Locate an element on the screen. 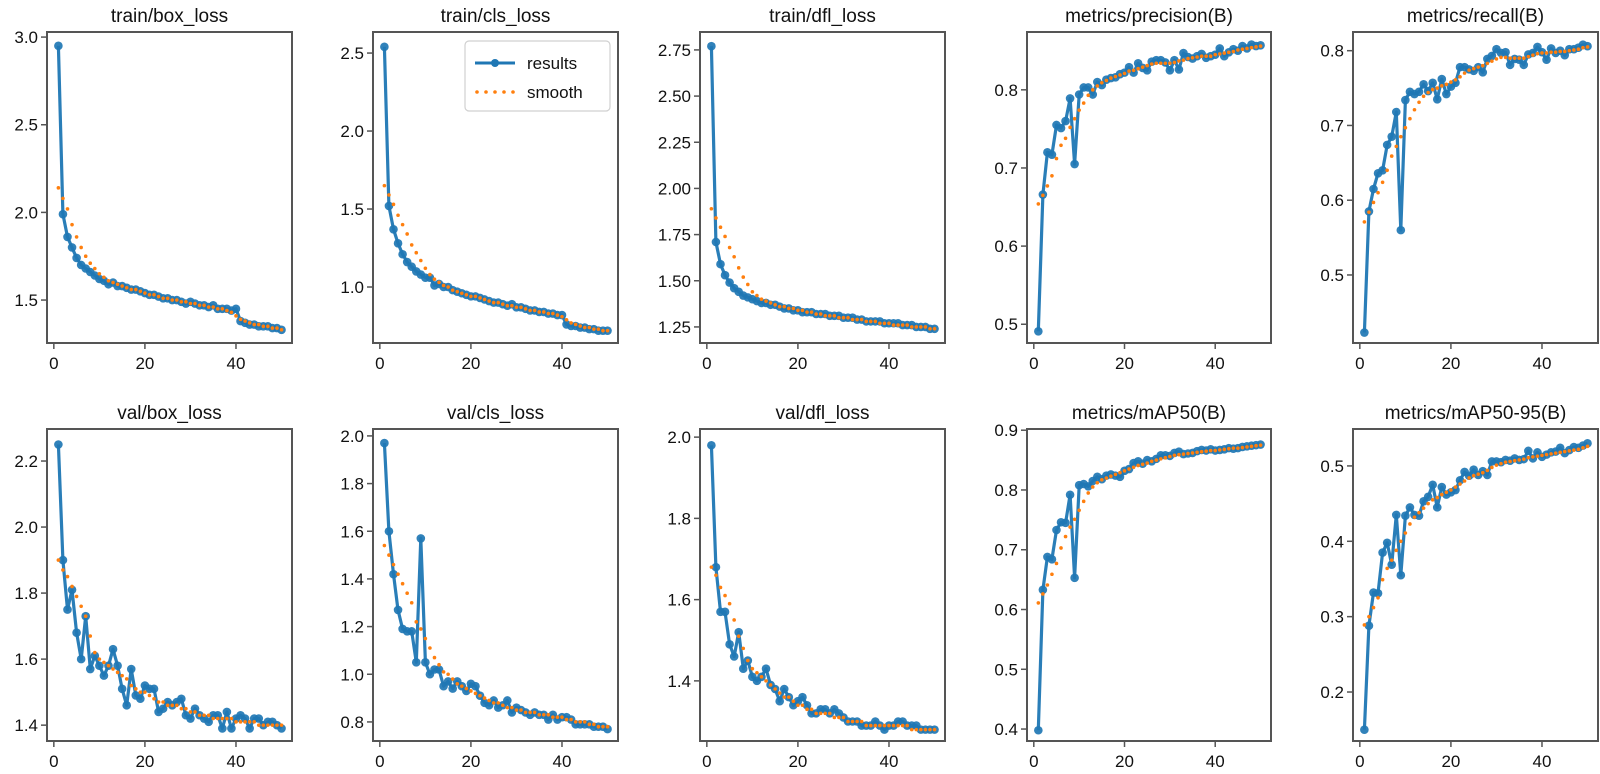 Image resolution: width=1600 pixels, height=774 pixels. subplot-train-box-loss: train/box_loss 0 20 40 1.5 2.0 2.5 3.0 is located at coordinates (153, 189).